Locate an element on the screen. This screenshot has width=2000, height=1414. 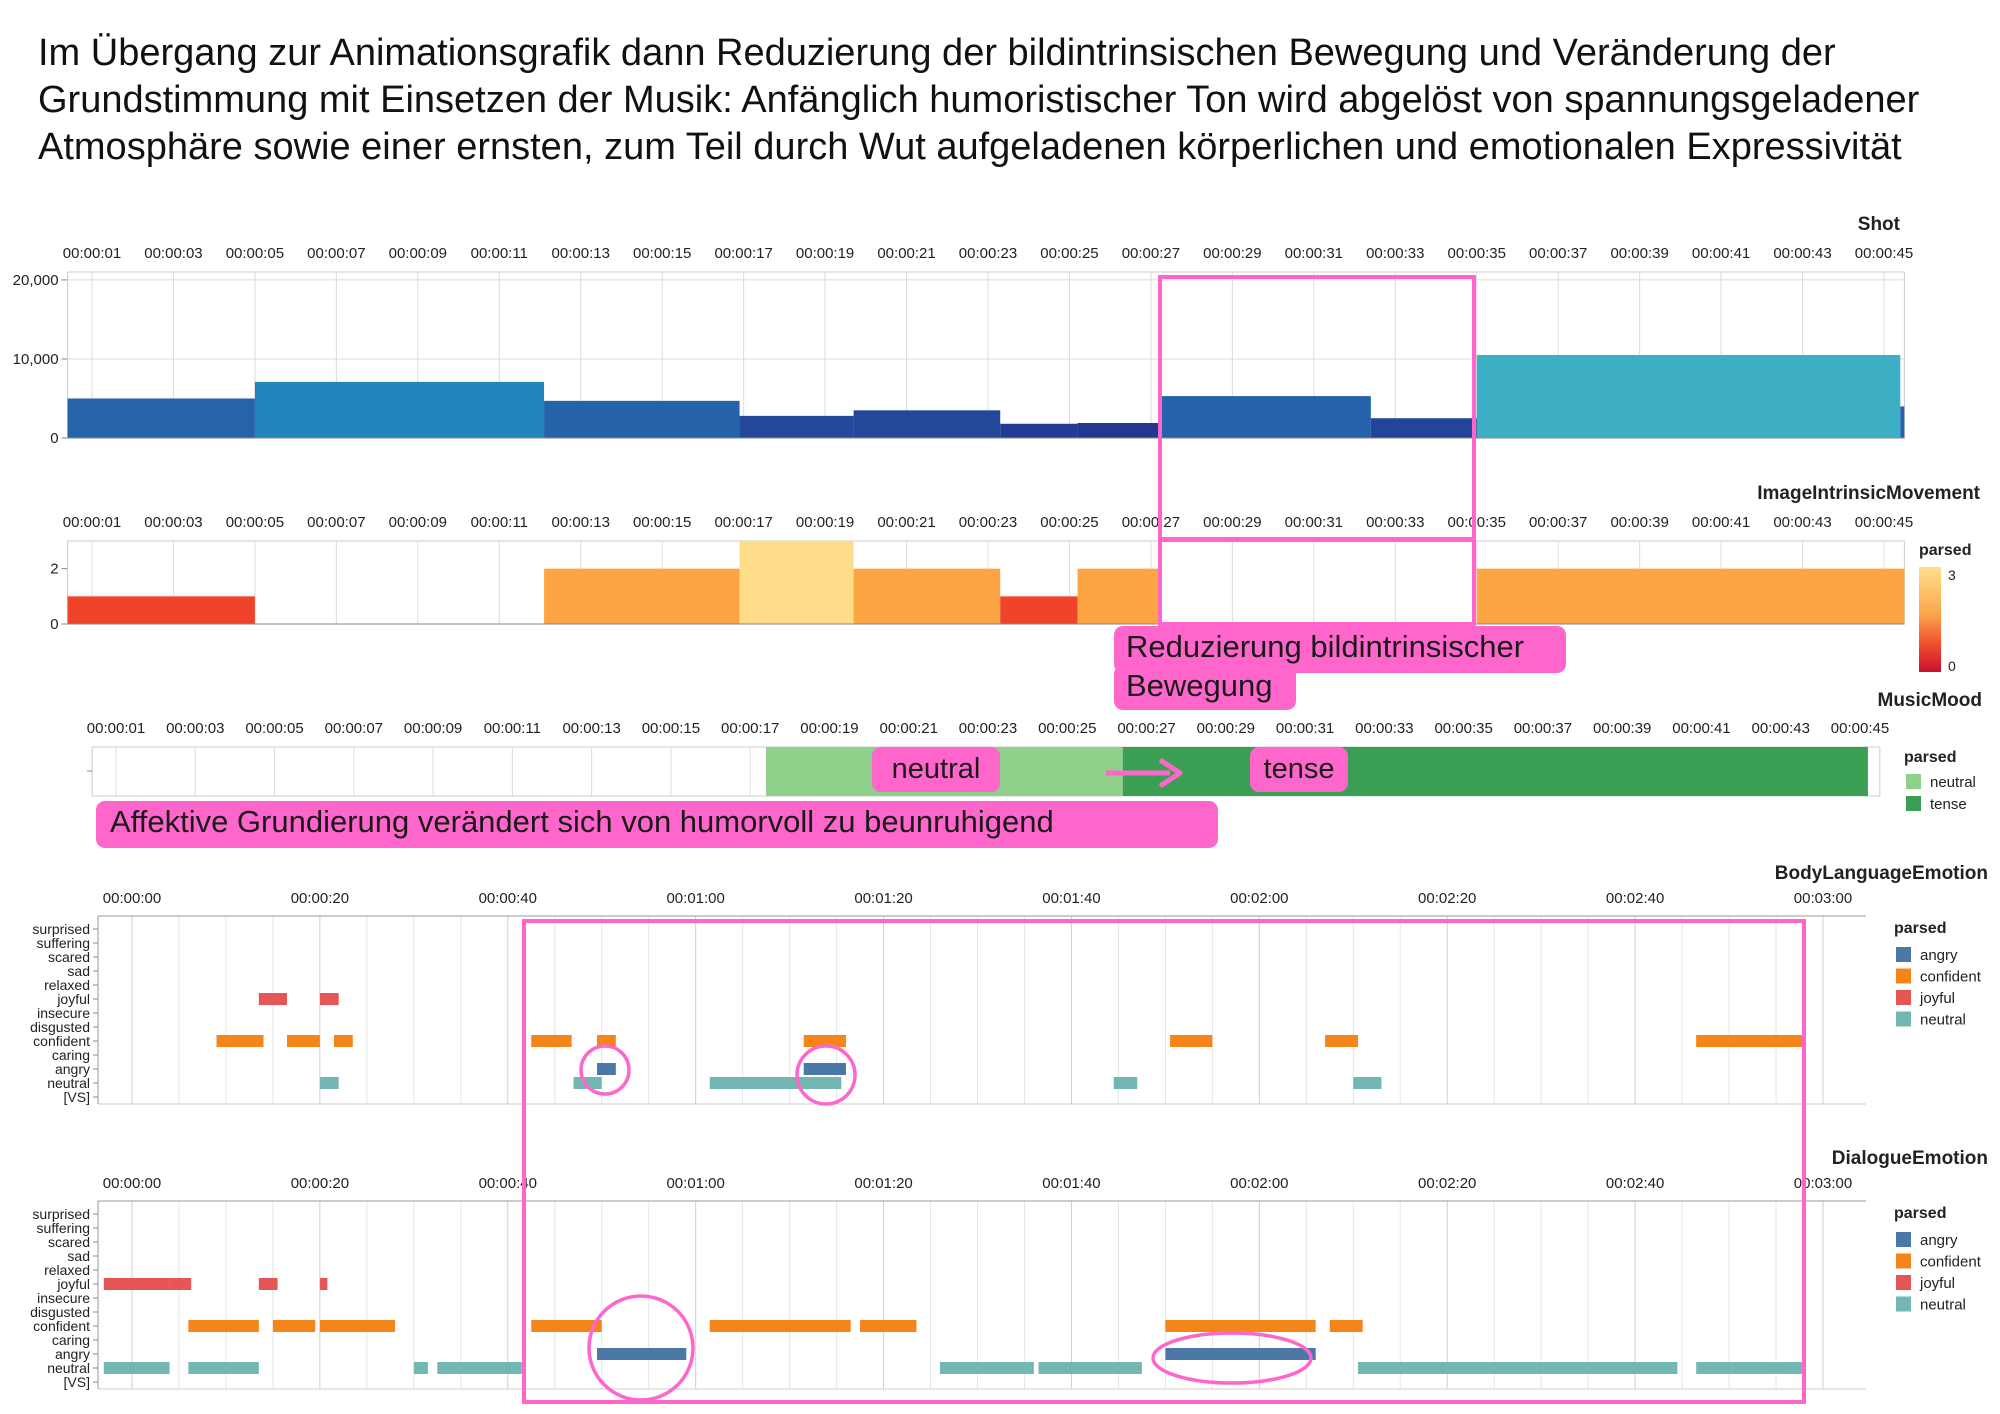
shot-x-tick-label: 00:00:43 is located at coordinates (1802, 253).